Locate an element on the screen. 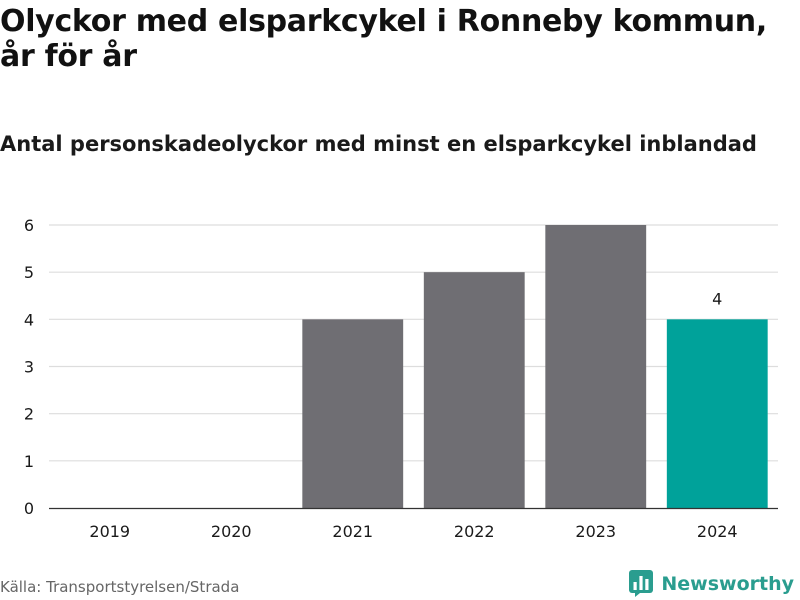  brand-logo: Newsworthy is located at coordinates (711, 583).